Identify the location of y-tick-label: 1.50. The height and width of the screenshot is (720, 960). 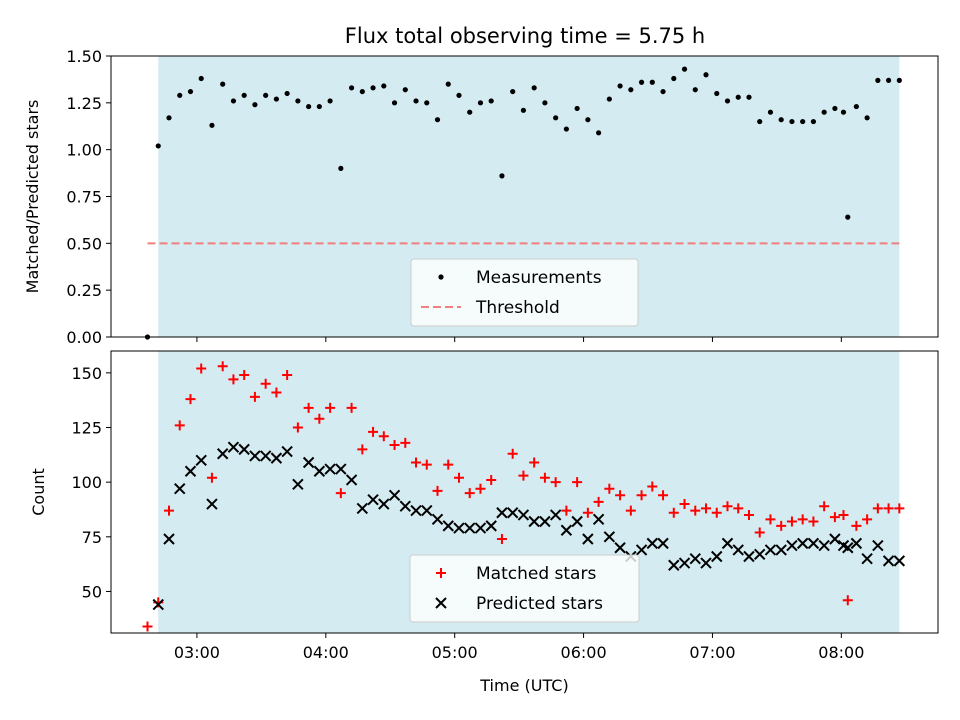
(84, 56).